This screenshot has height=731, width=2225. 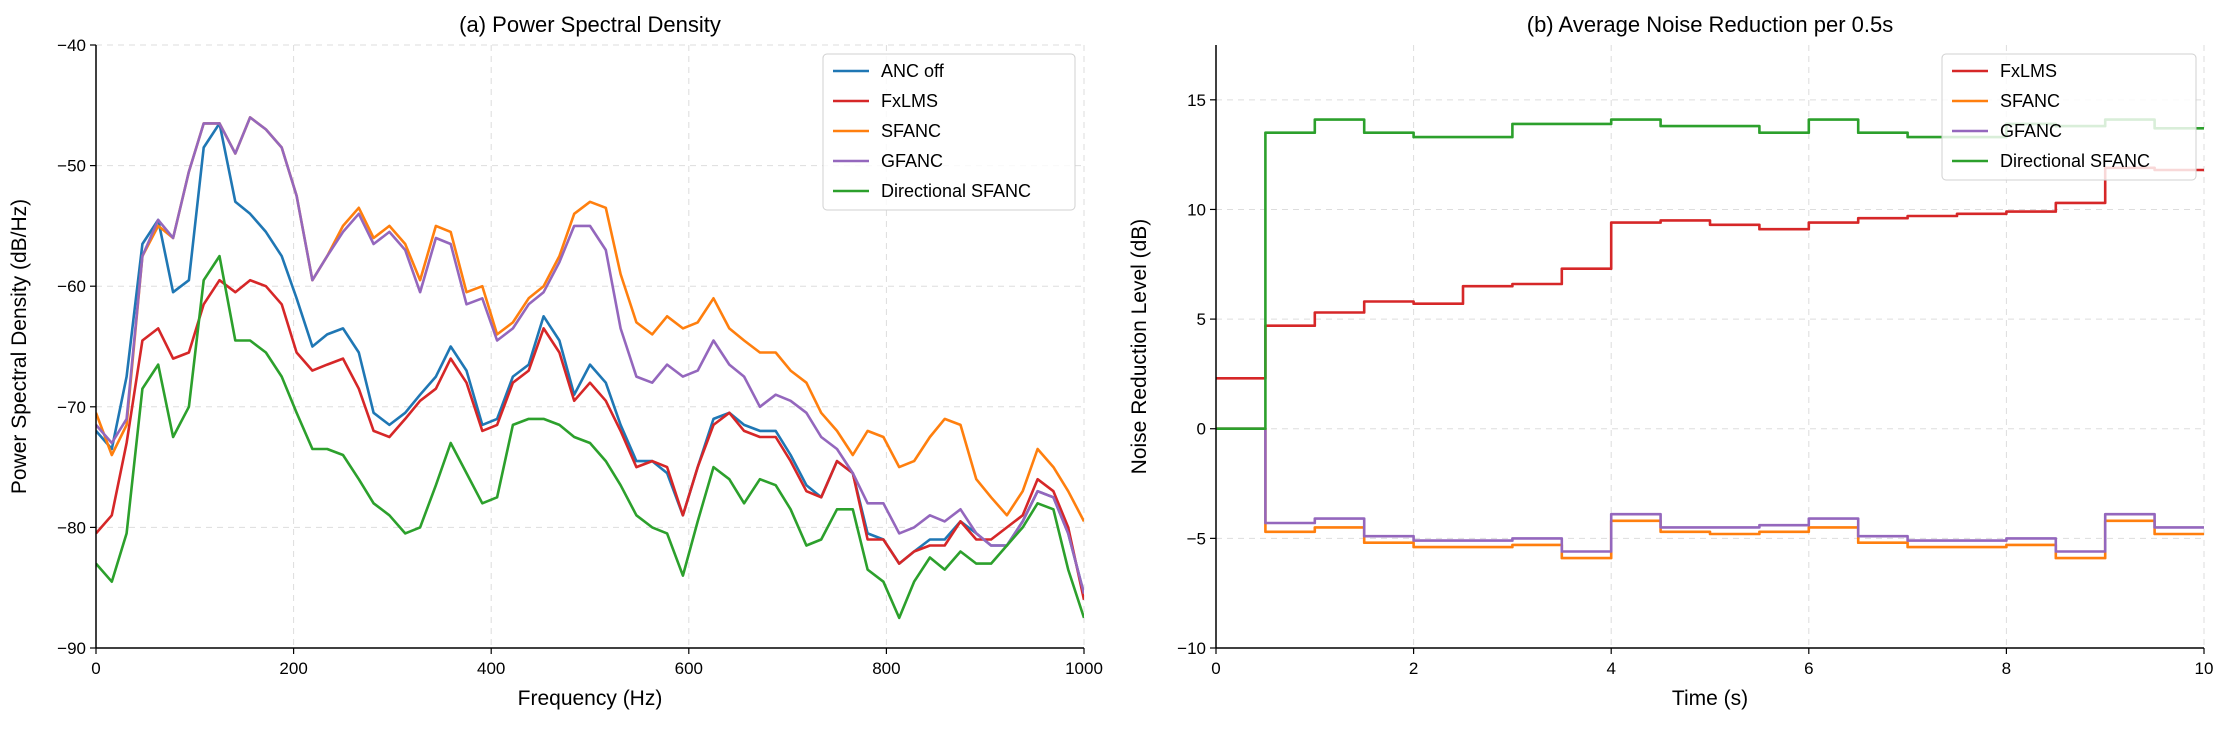 What do you see at coordinates (491, 668) in the screenshot?
I see `x-tick-label: 400` at bounding box center [491, 668].